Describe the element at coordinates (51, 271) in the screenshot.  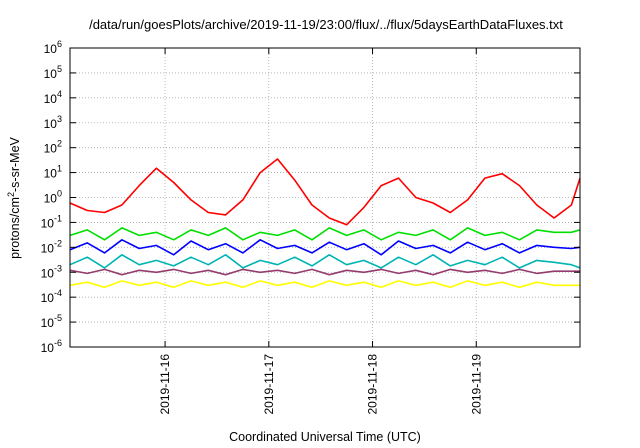
I see `y-tick-label: 10⁻³` at that location.